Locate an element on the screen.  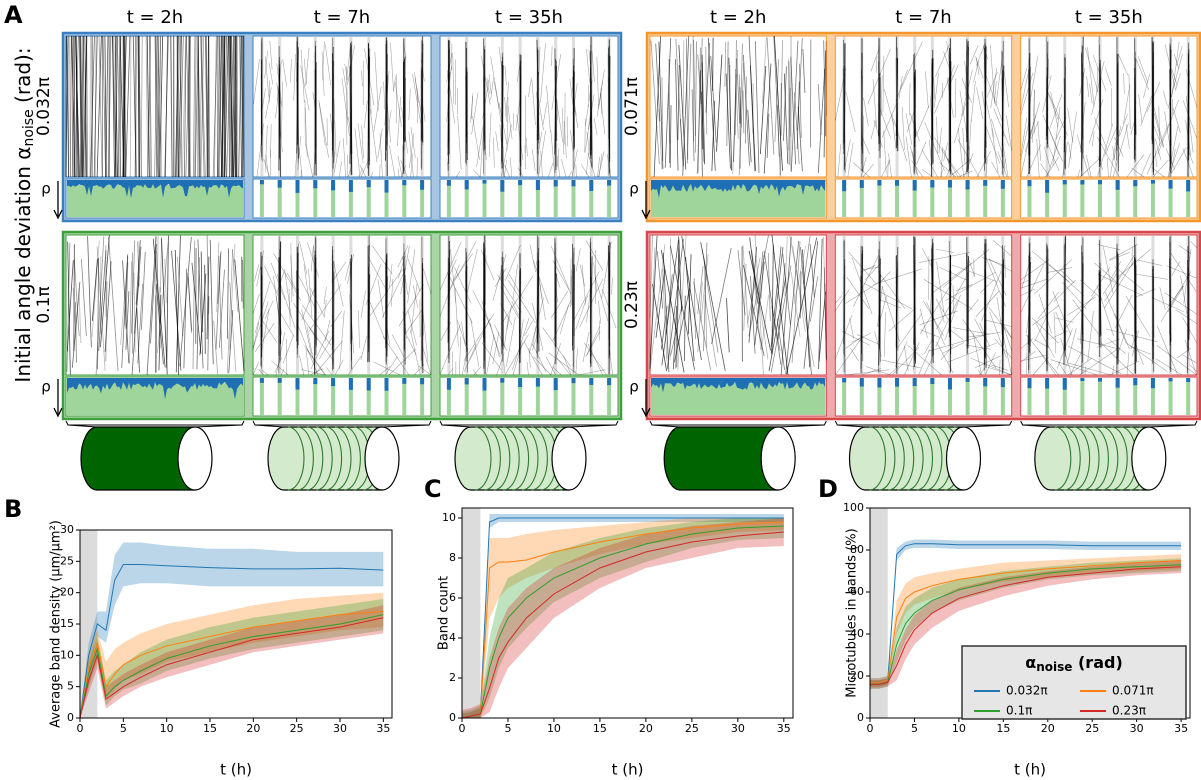
micrograph is located at coordinates (529, 106).